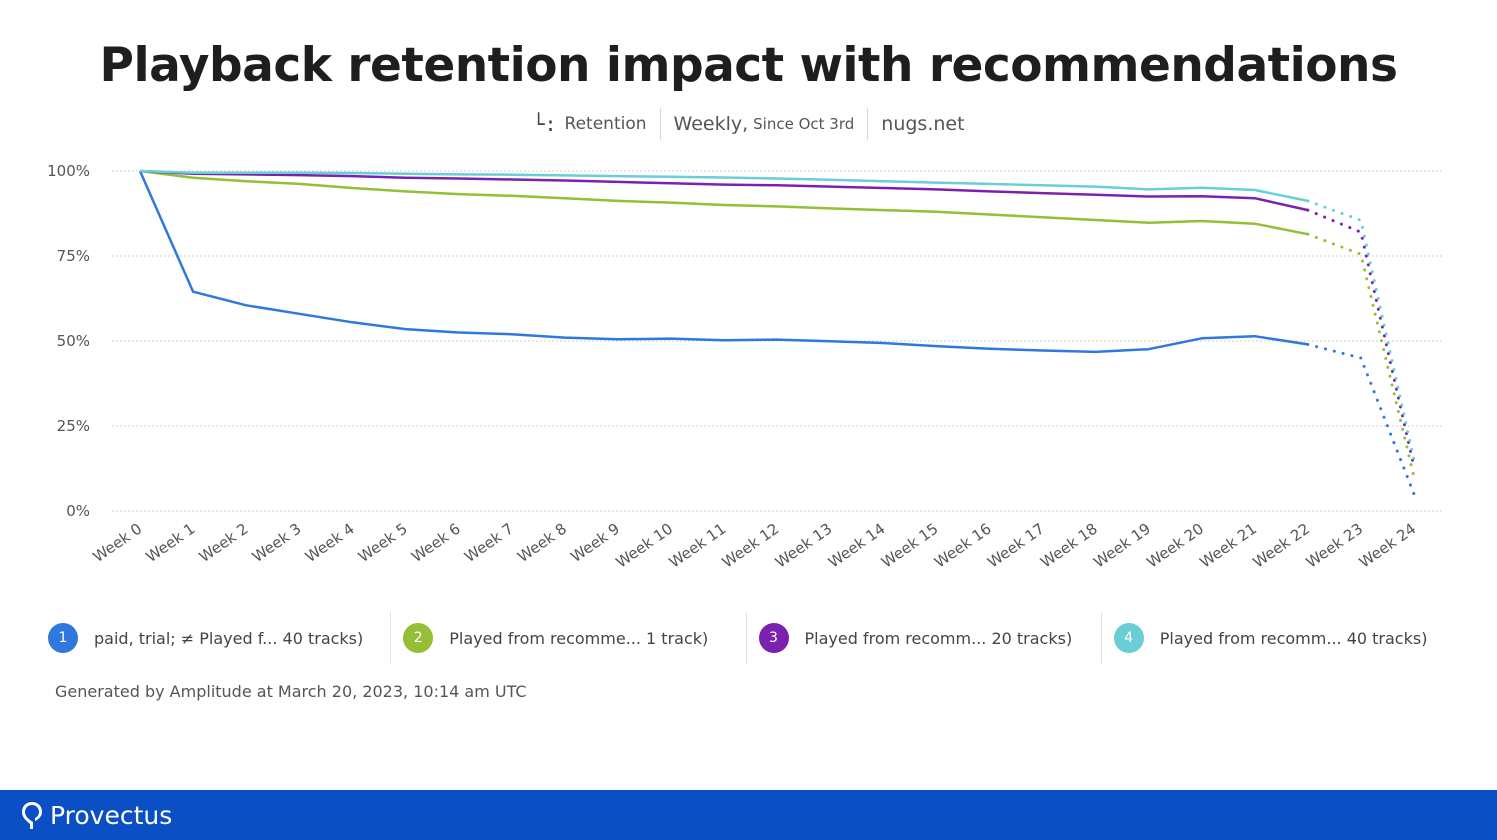  Describe the element at coordinates (751, 546) in the screenshot. I see `x-tick-label: Week 12` at that location.